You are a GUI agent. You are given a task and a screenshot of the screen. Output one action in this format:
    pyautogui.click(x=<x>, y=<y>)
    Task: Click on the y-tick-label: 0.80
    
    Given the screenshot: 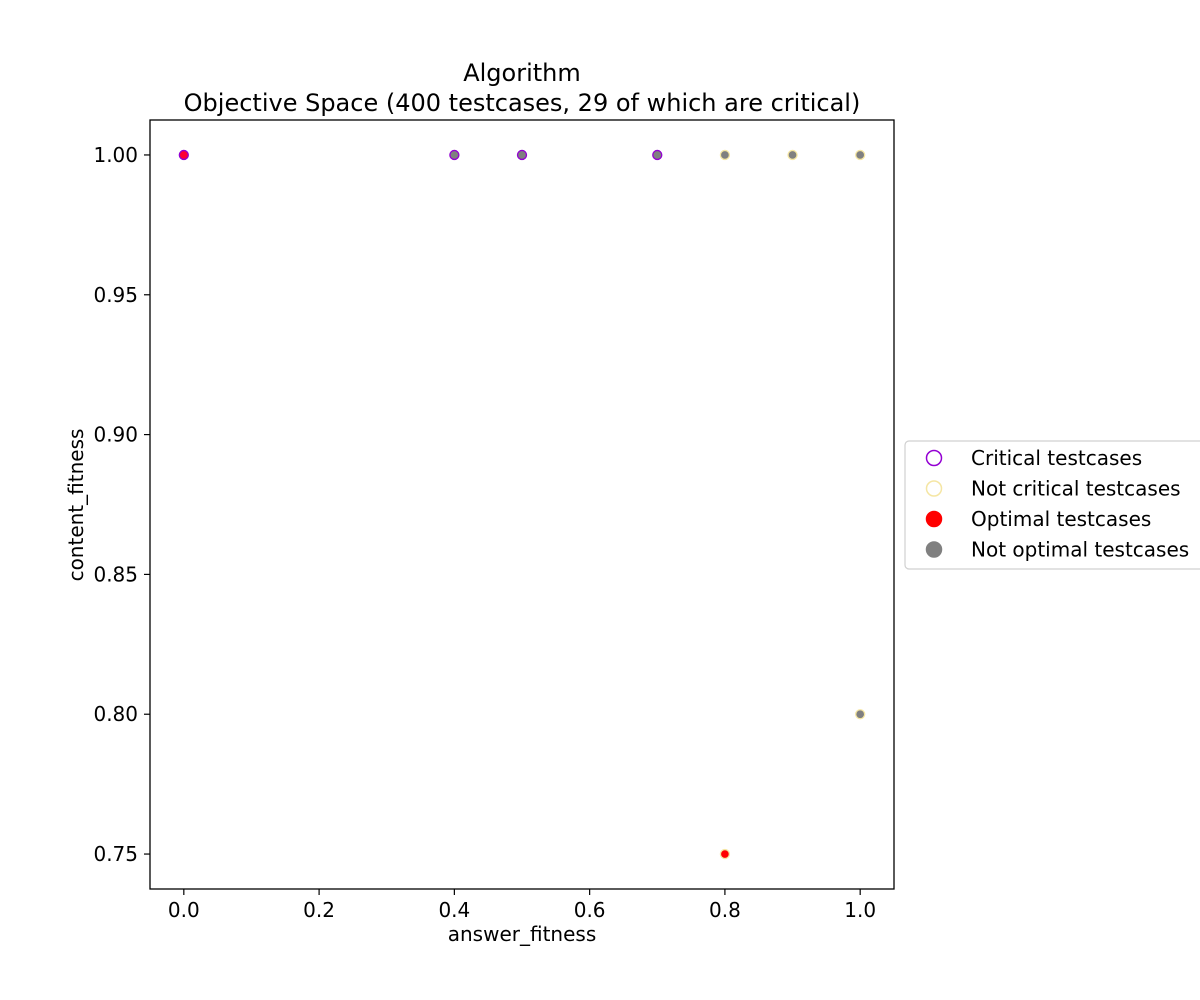 What is the action you would take?
    pyautogui.click(x=115, y=714)
    